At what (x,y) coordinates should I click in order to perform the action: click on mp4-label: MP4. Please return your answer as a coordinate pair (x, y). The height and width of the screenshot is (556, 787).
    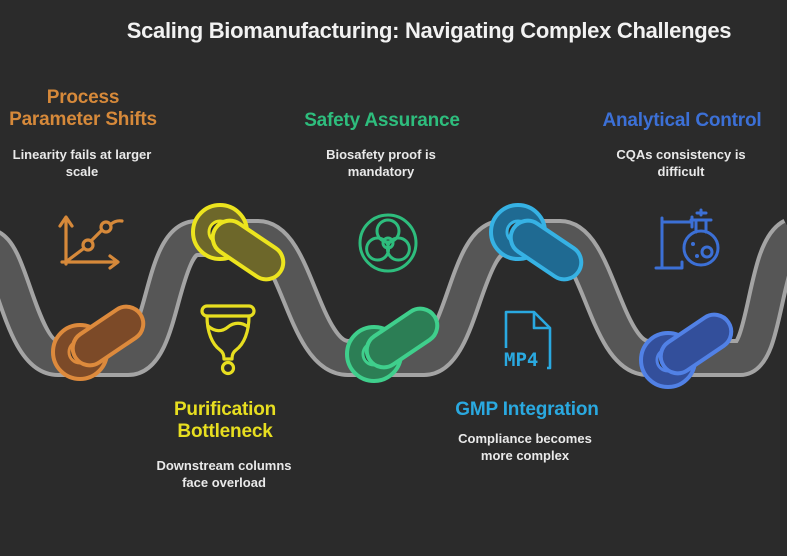
    Looking at the image, I should click on (521, 360).